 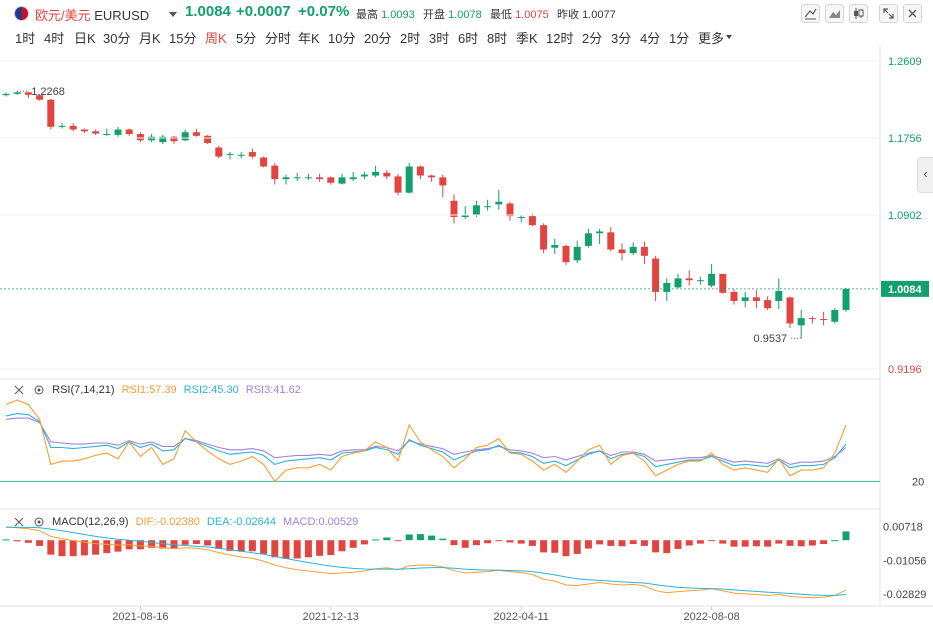 I want to click on low-value: 1.0075, so click(x=532, y=15).